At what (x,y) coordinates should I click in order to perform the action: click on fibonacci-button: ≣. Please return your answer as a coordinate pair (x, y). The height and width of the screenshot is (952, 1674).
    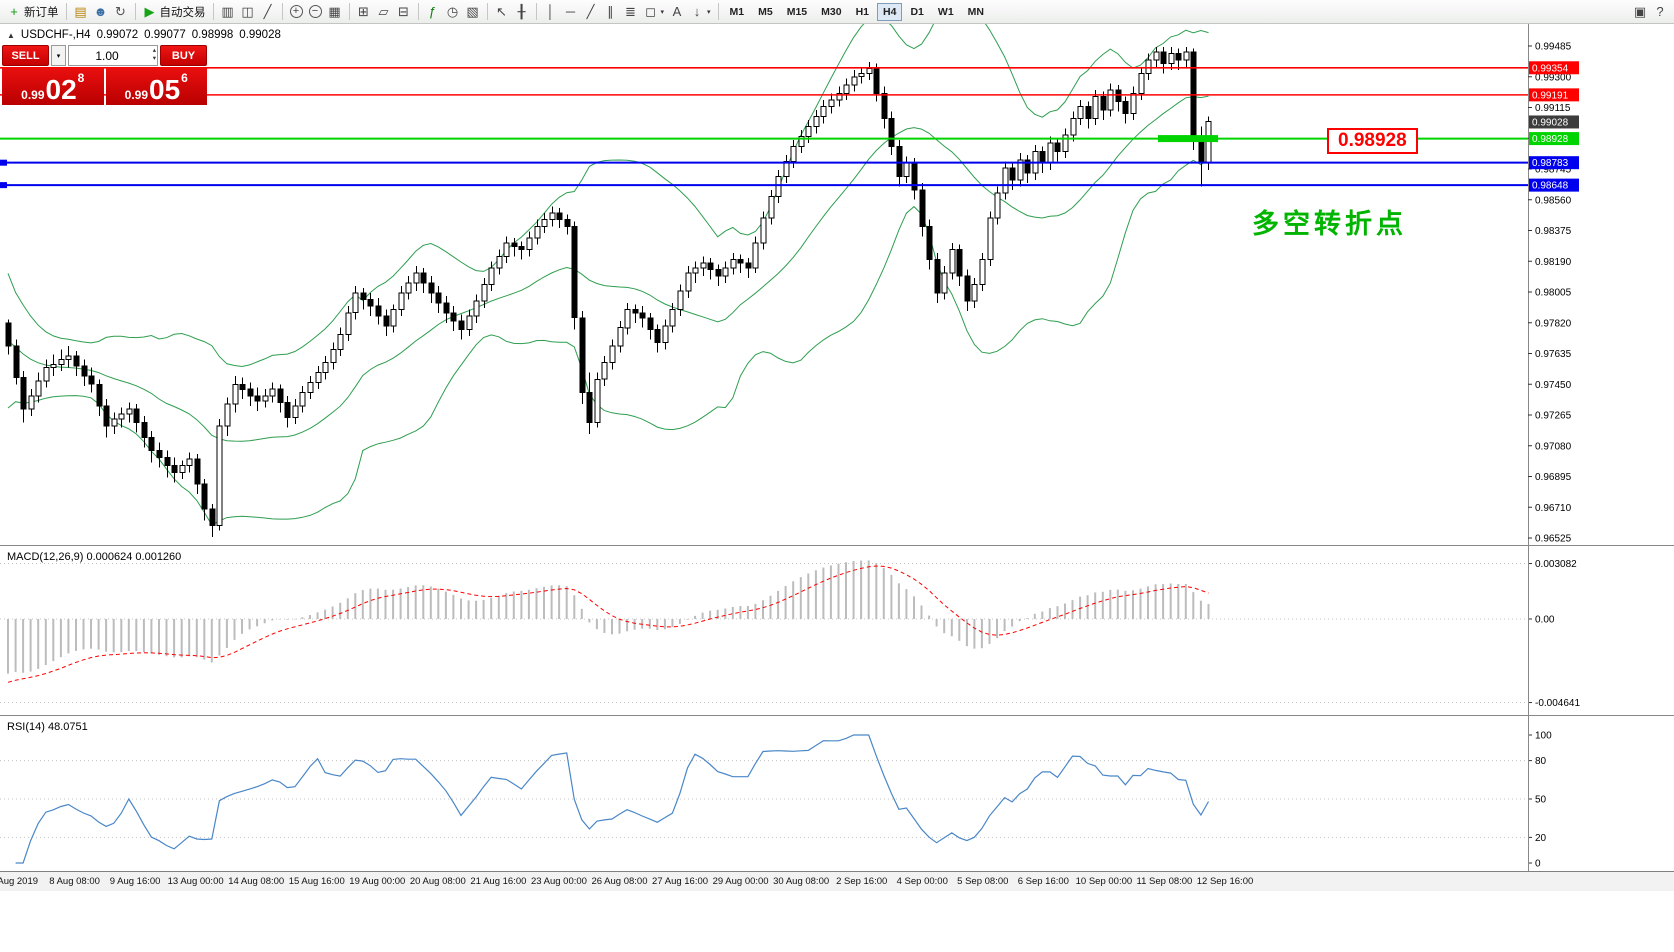
    Looking at the image, I should click on (631, 12).